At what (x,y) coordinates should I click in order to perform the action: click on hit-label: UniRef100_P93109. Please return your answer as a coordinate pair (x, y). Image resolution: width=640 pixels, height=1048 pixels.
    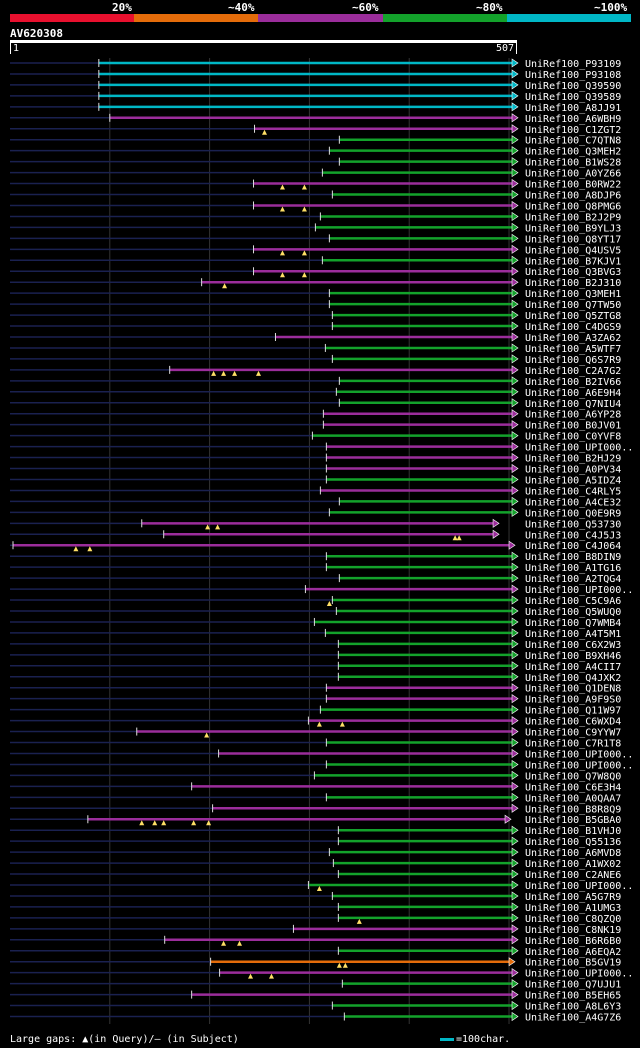
    Looking at the image, I should click on (573, 64).